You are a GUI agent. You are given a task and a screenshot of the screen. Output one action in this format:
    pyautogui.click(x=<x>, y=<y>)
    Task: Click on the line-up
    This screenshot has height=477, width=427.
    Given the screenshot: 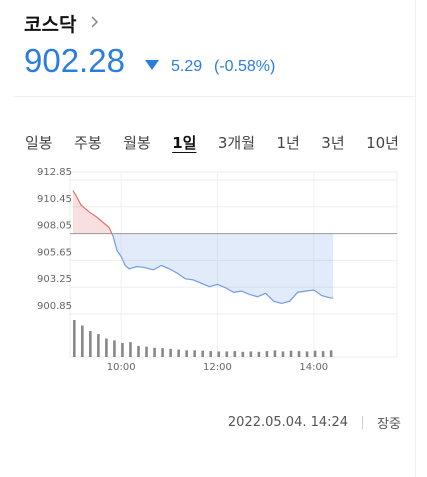 What is the action you would take?
    pyautogui.click(x=92, y=212)
    